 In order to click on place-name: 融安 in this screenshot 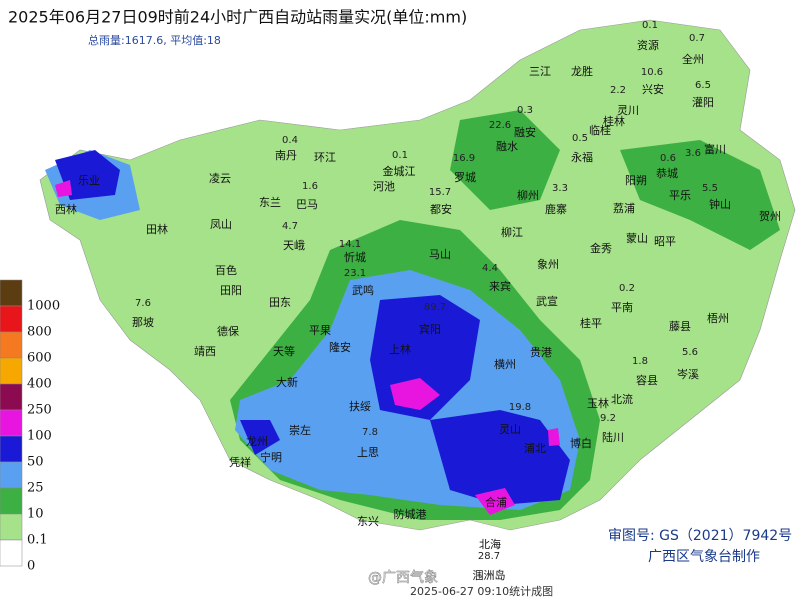, I will do `click(525, 132)`.